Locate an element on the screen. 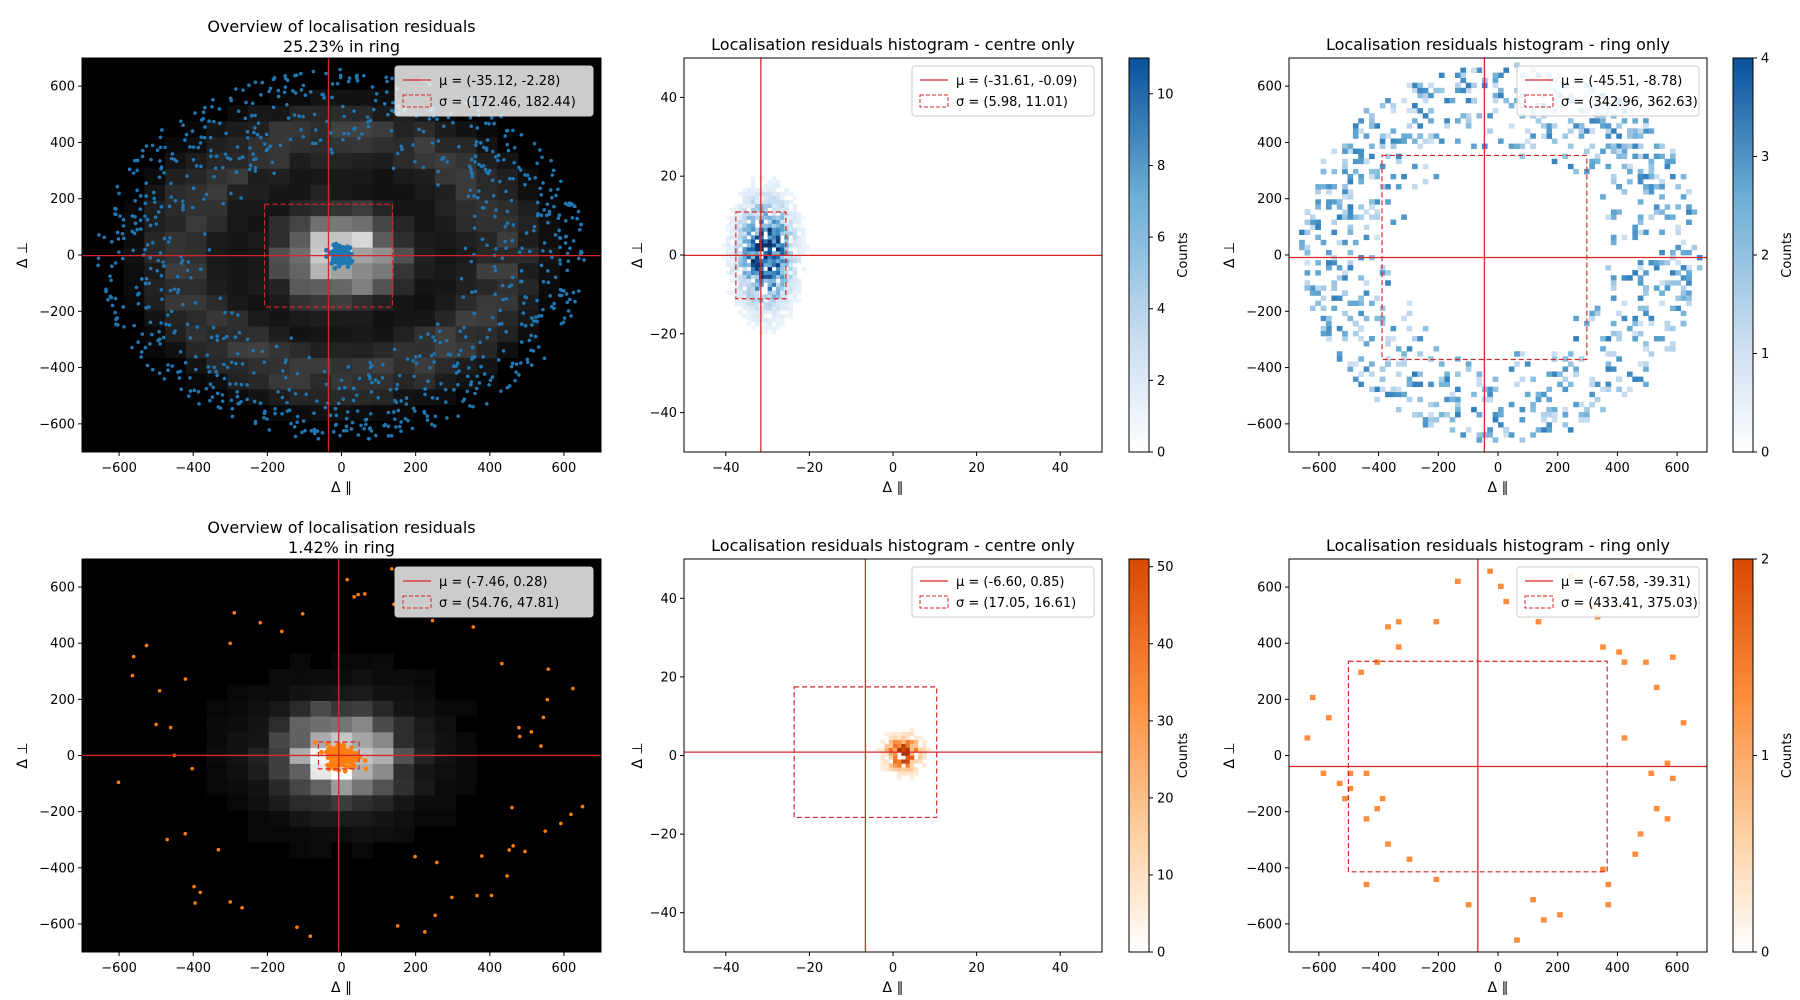 The height and width of the screenshot is (1000, 1800). y-tick-label: −20 is located at coordinates (663, 334).